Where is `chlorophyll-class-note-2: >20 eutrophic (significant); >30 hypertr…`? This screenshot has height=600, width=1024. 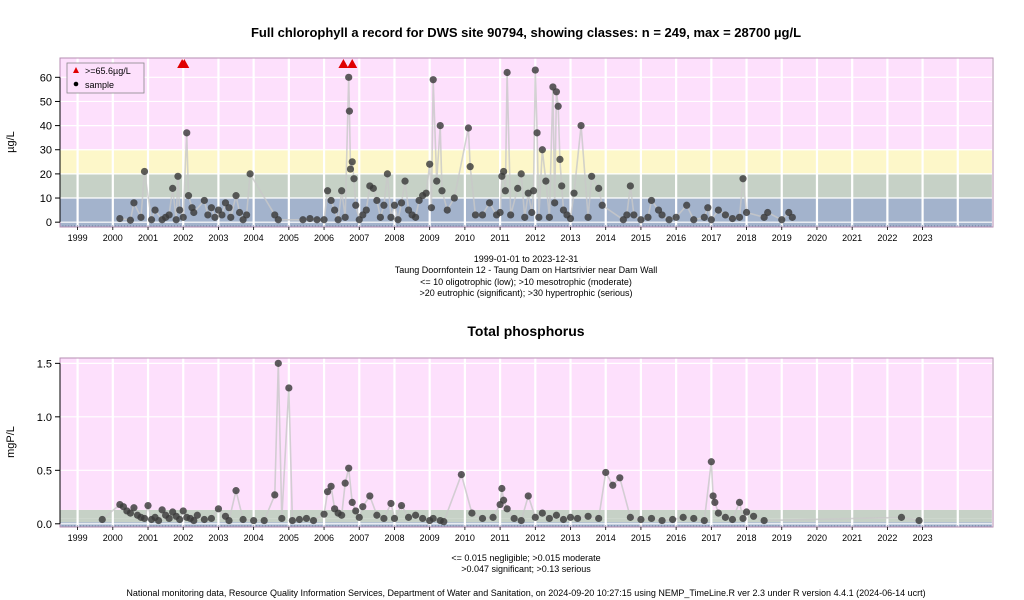 chlorophyll-class-note-2: >20 eutrophic (significant); >30 hypertr… is located at coordinates (525, 293).